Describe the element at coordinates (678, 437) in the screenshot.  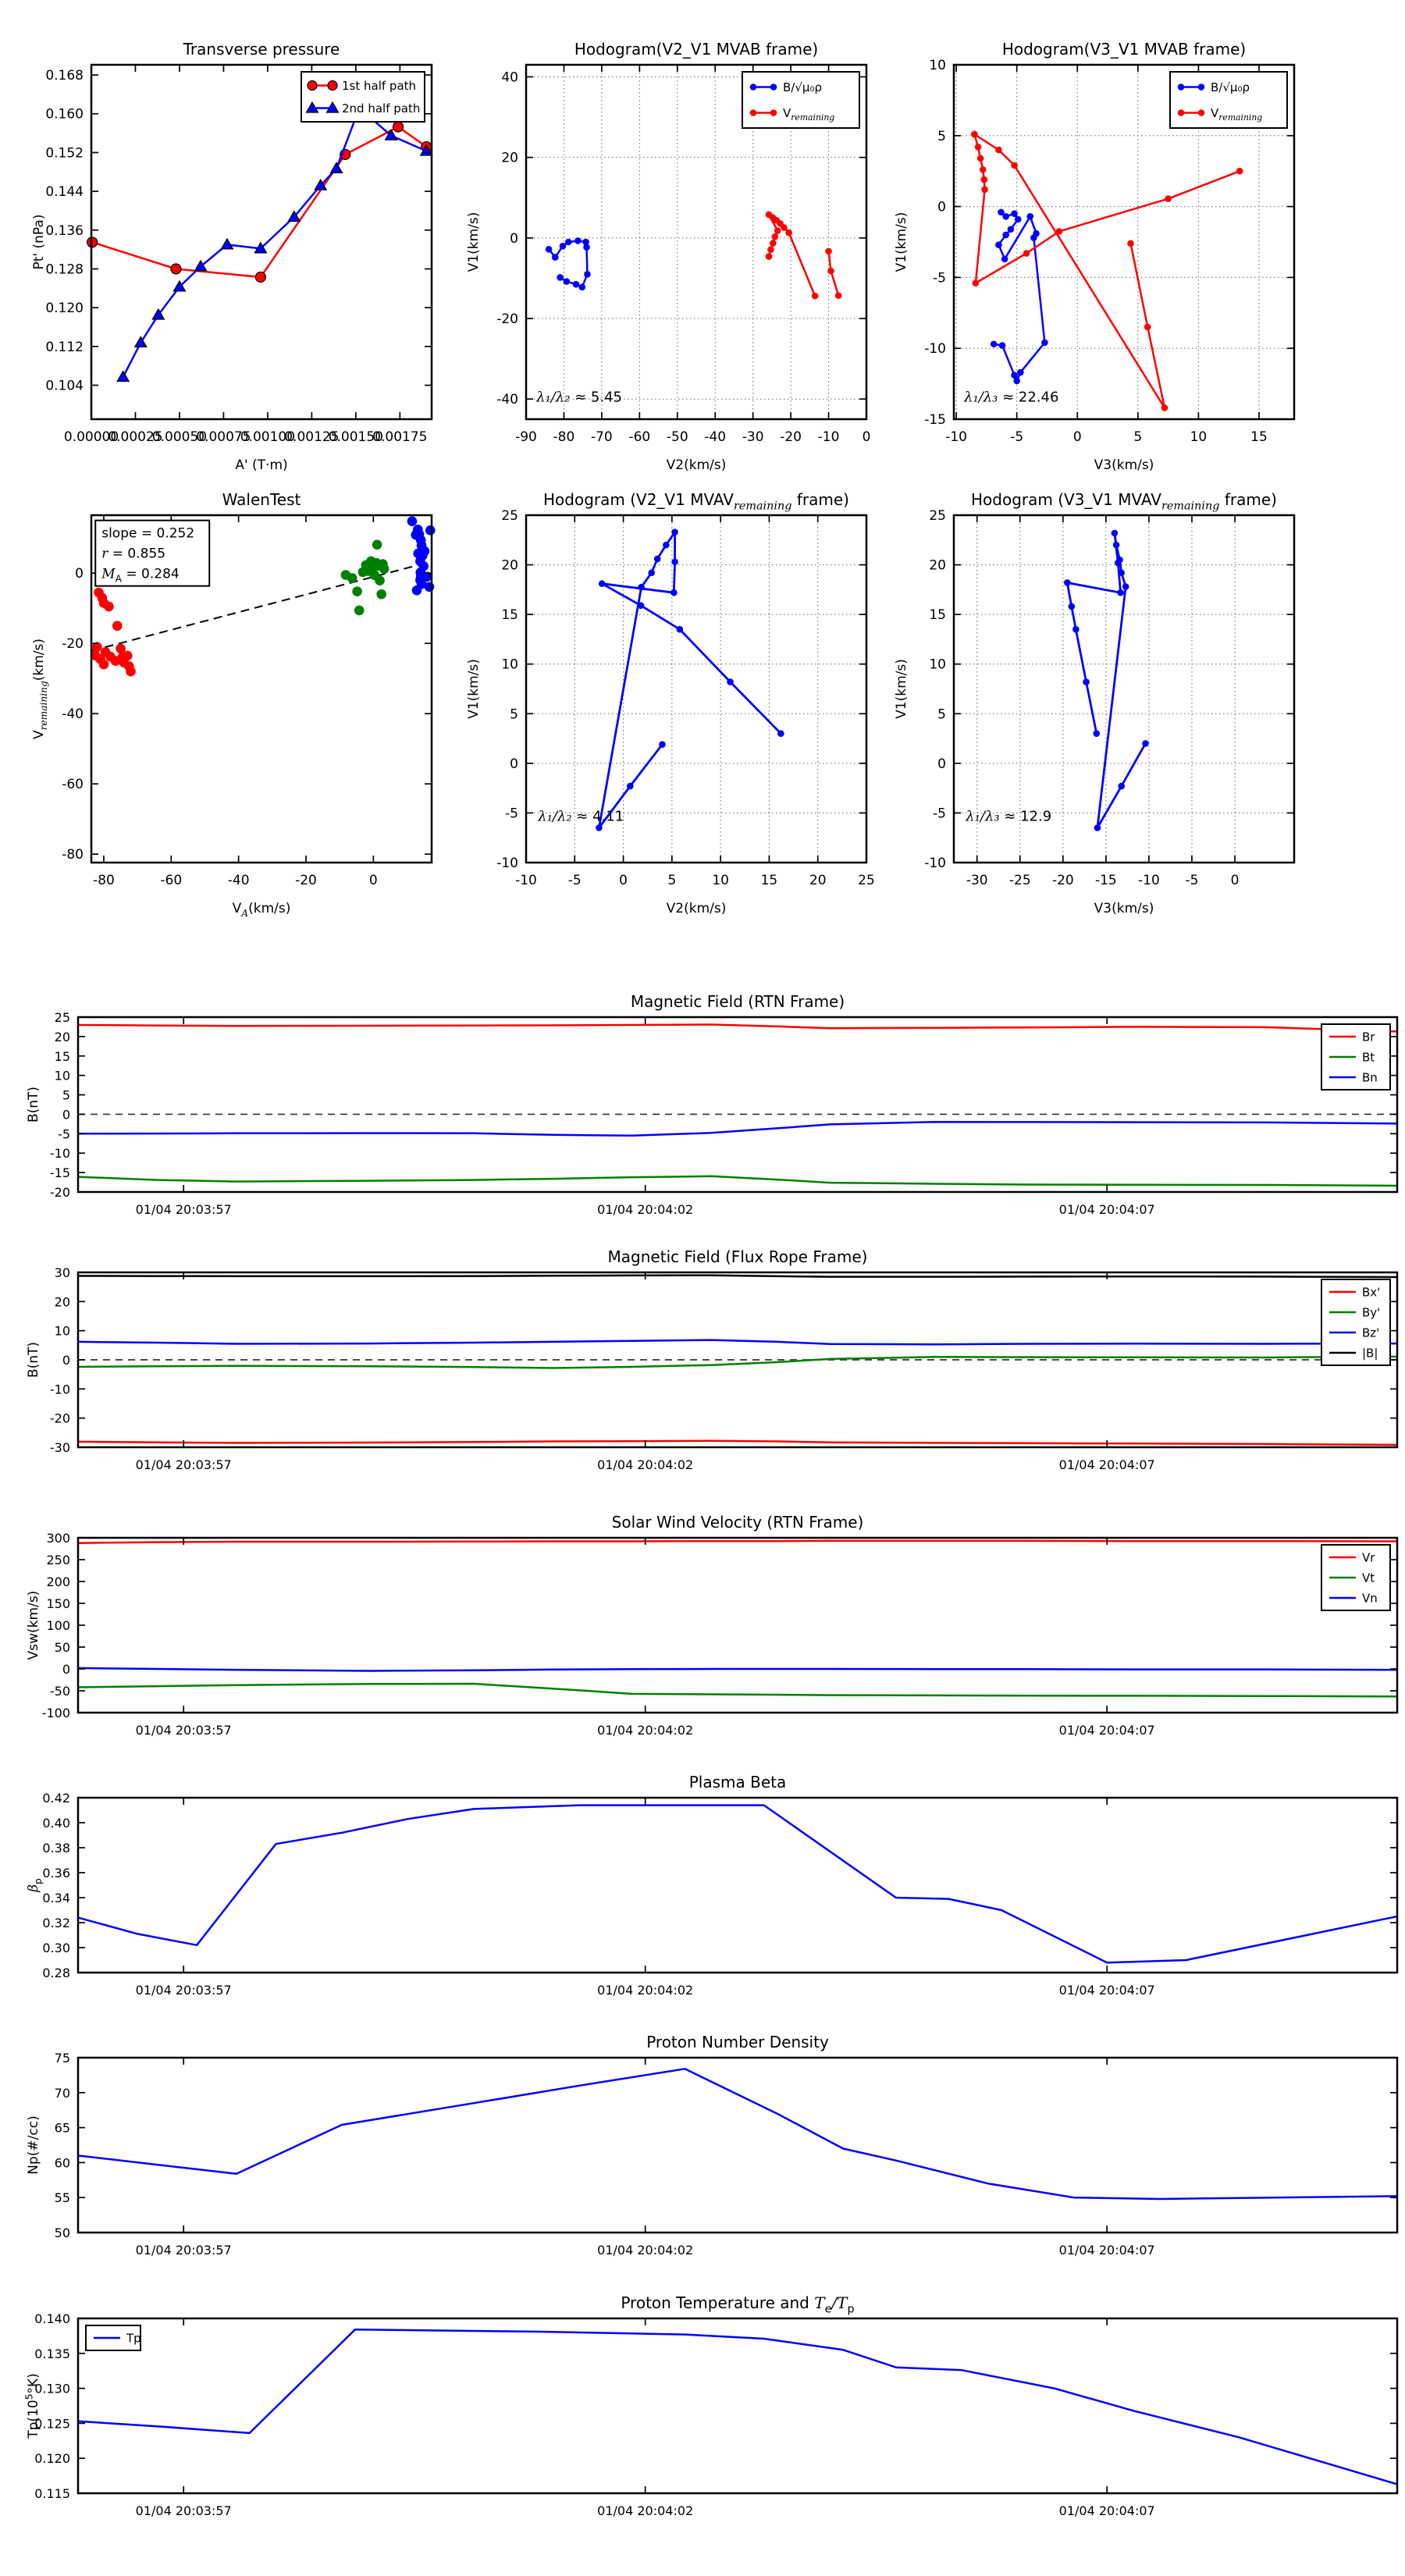
I see `x-tick-label: -50` at that location.